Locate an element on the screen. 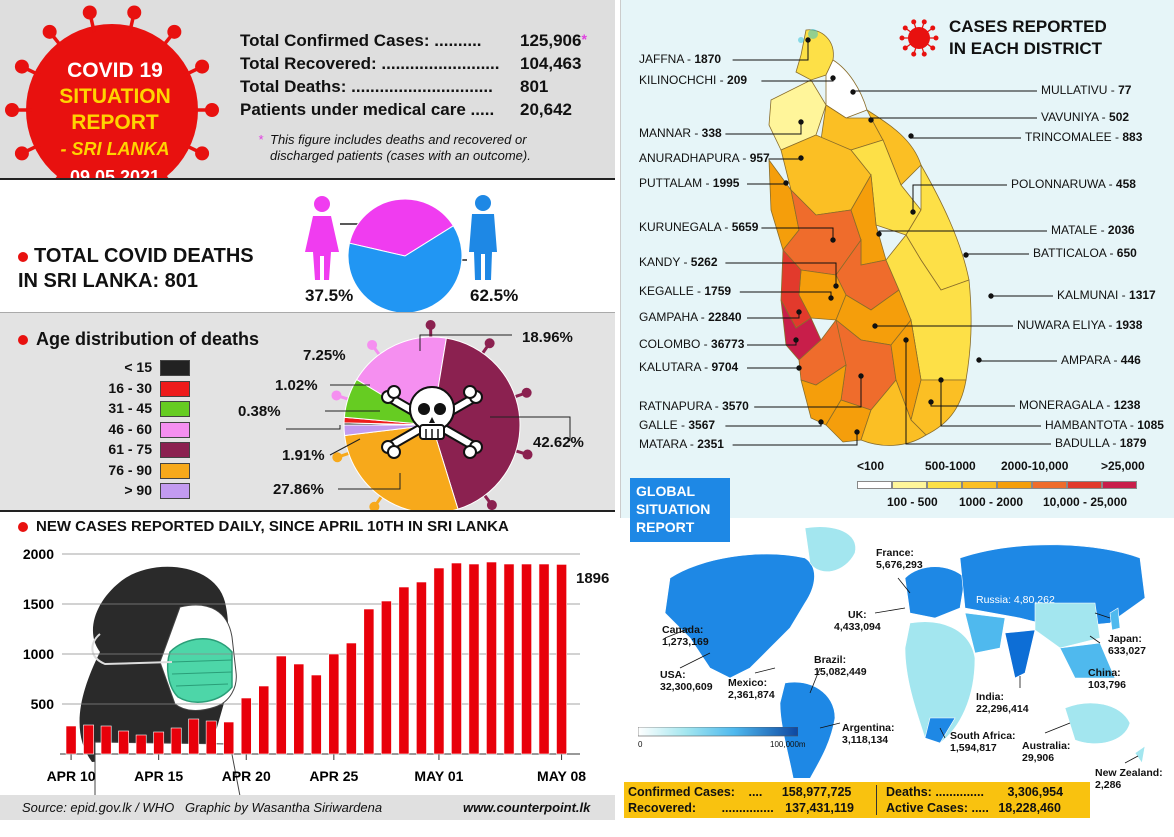 This screenshot has width=1174, height=837. district-label: COLOMBO - 36773 is located at coordinates (692, 344).